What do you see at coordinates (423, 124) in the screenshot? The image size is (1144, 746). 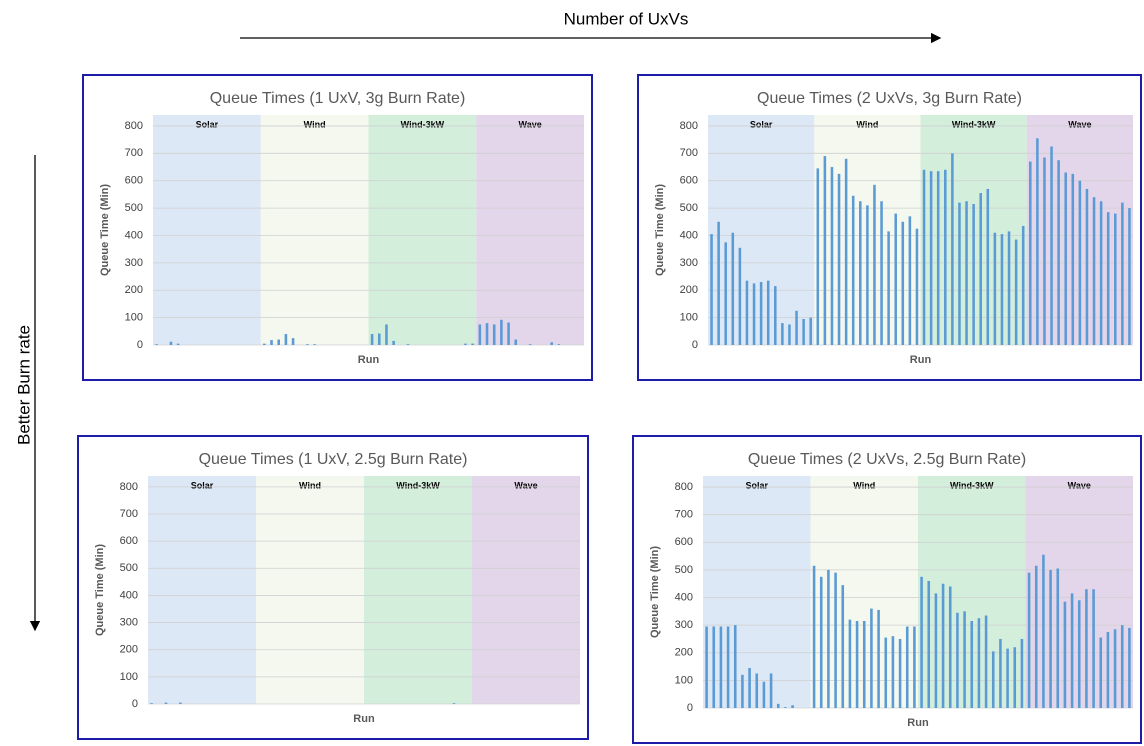 I see `region-label: Wind-3kW` at bounding box center [423, 124].